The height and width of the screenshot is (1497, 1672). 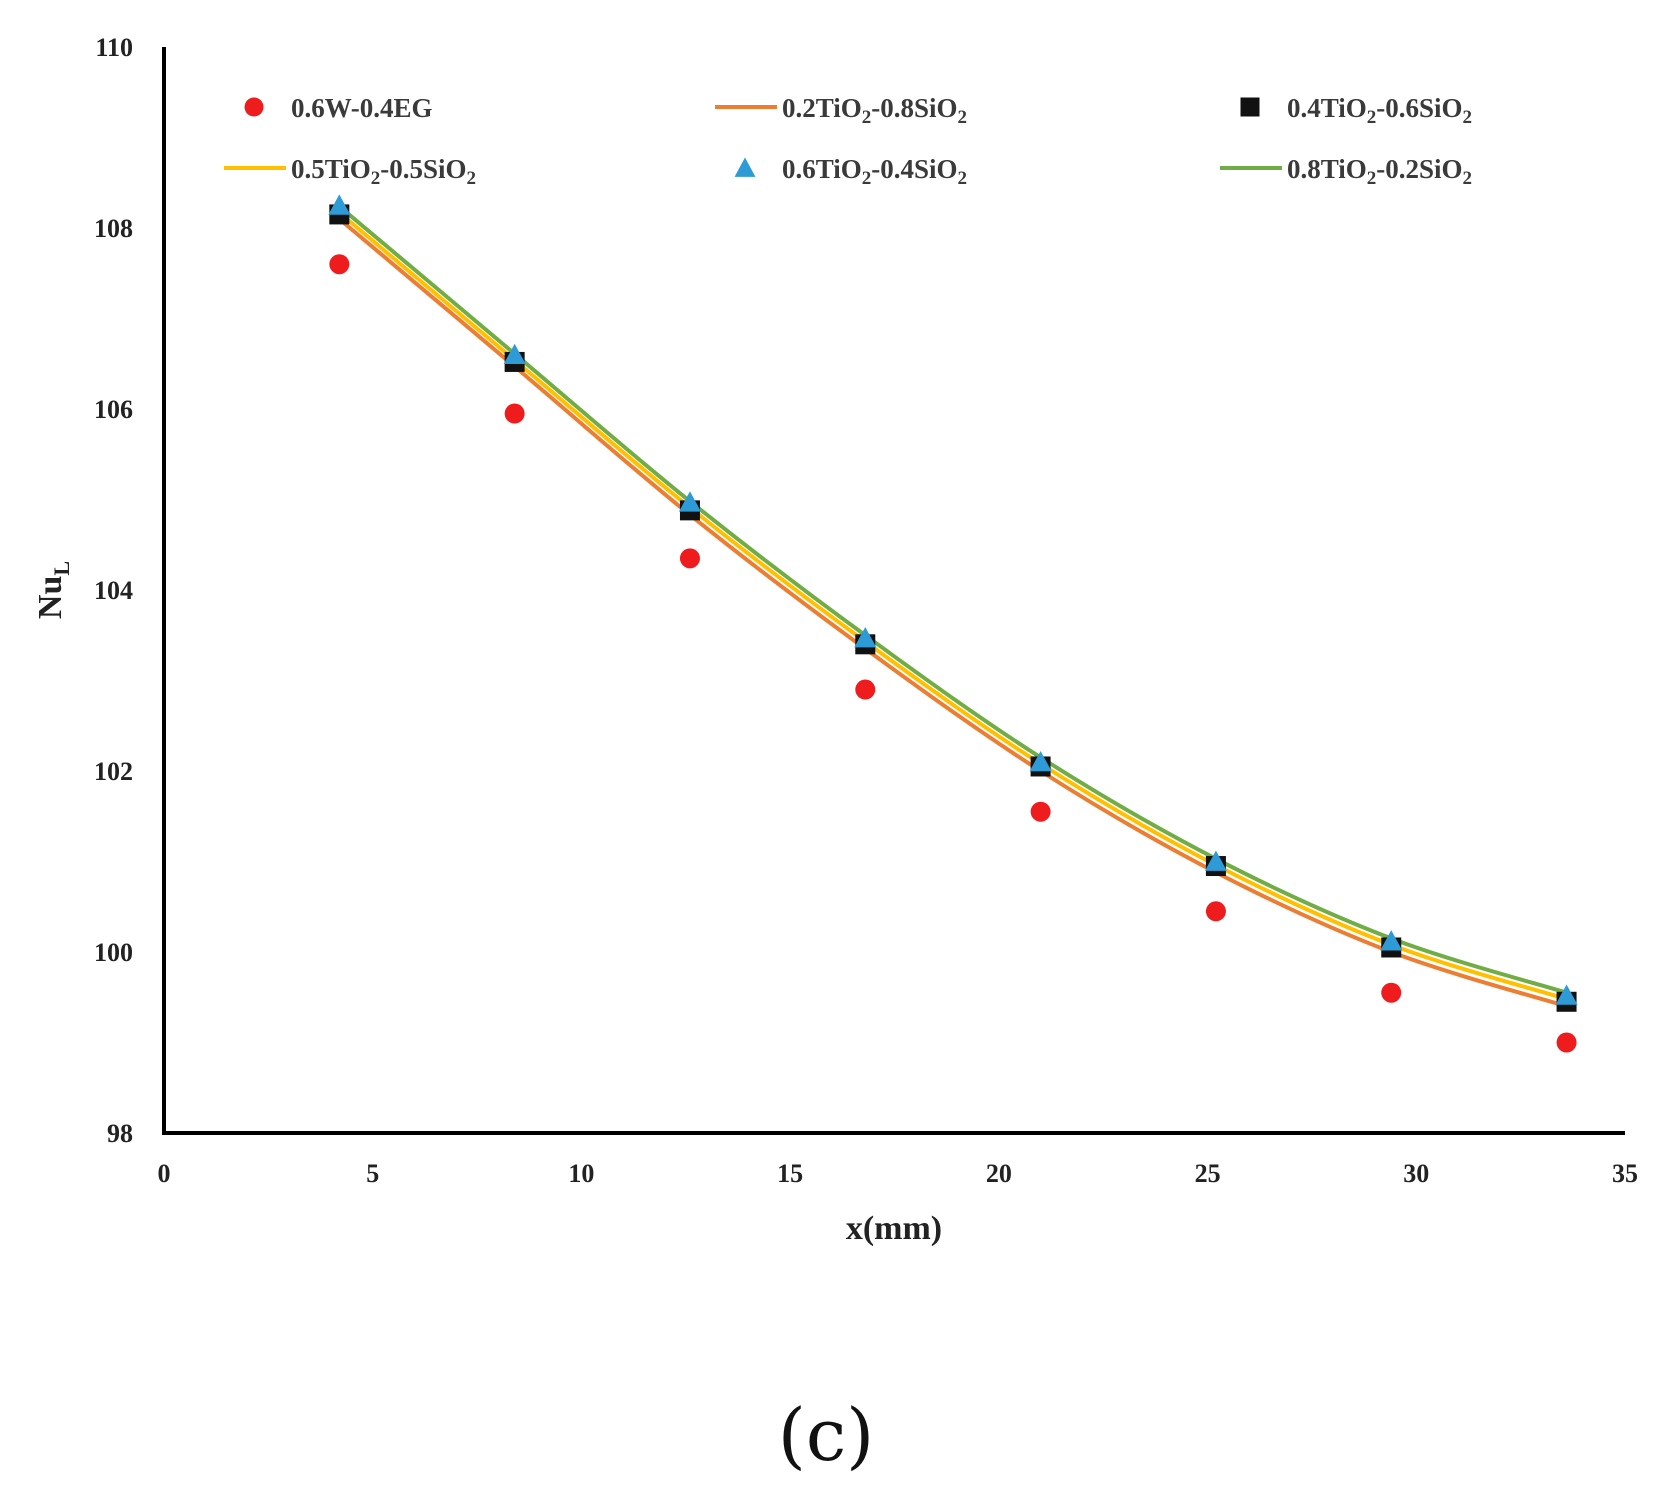 I want to click on legend-label-3: 0.5TiO2-0.5SiO2, so click(x=383, y=171).